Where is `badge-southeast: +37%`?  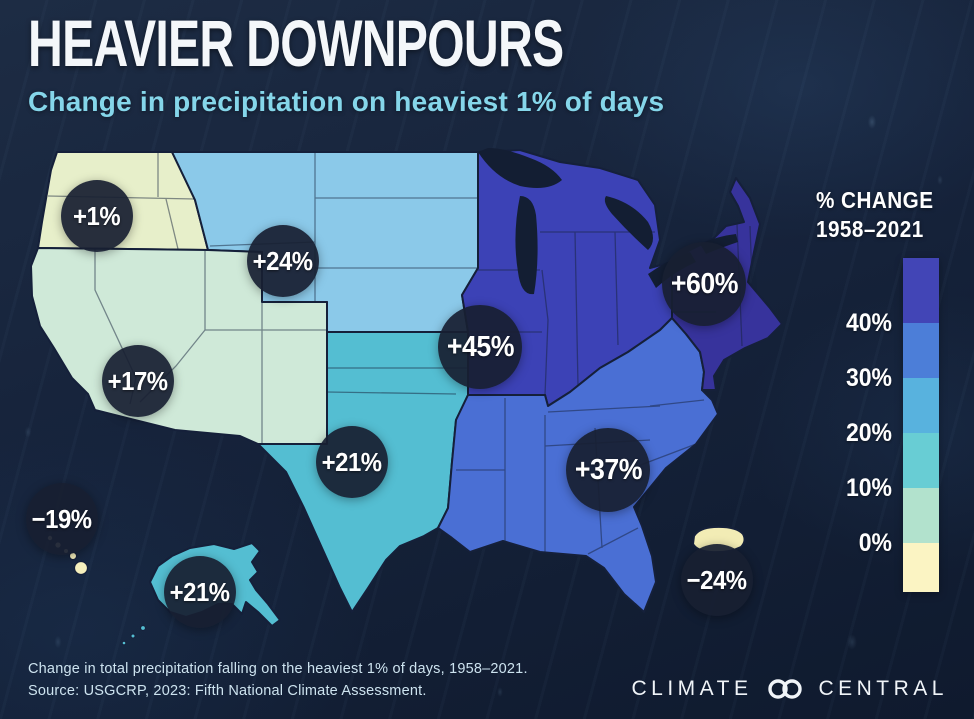
badge-southeast: +37% is located at coordinates (608, 470).